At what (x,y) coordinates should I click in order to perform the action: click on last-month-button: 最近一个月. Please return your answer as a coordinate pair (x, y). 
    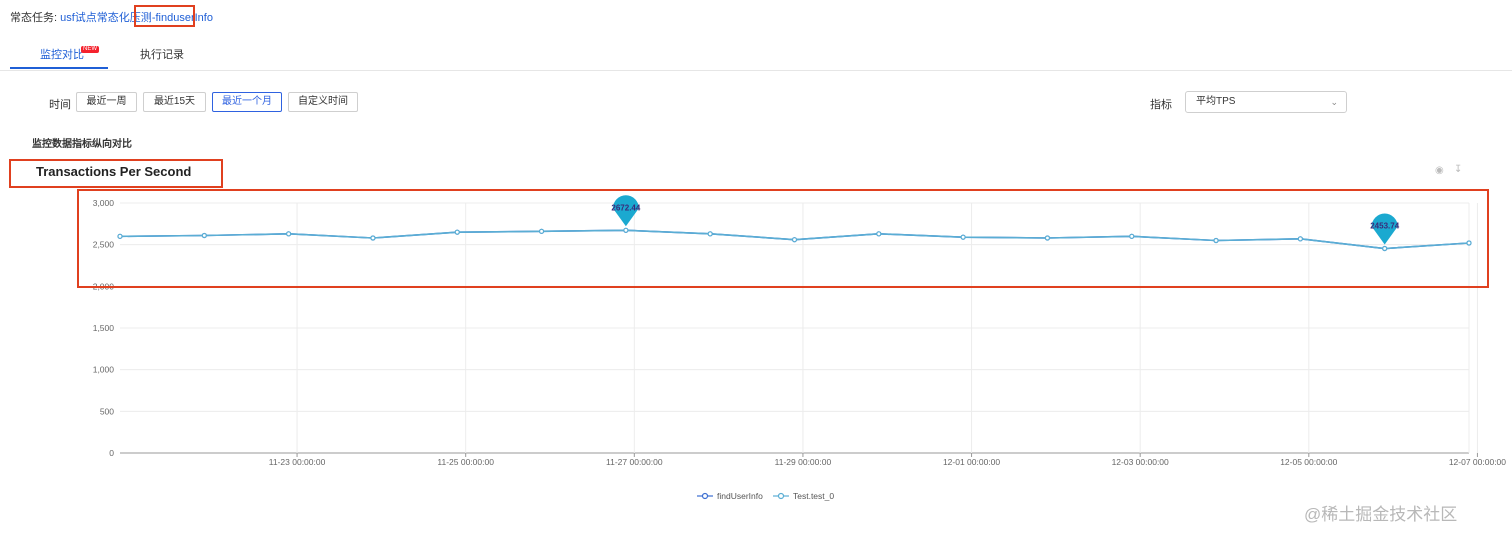
    Looking at the image, I should click on (247, 102).